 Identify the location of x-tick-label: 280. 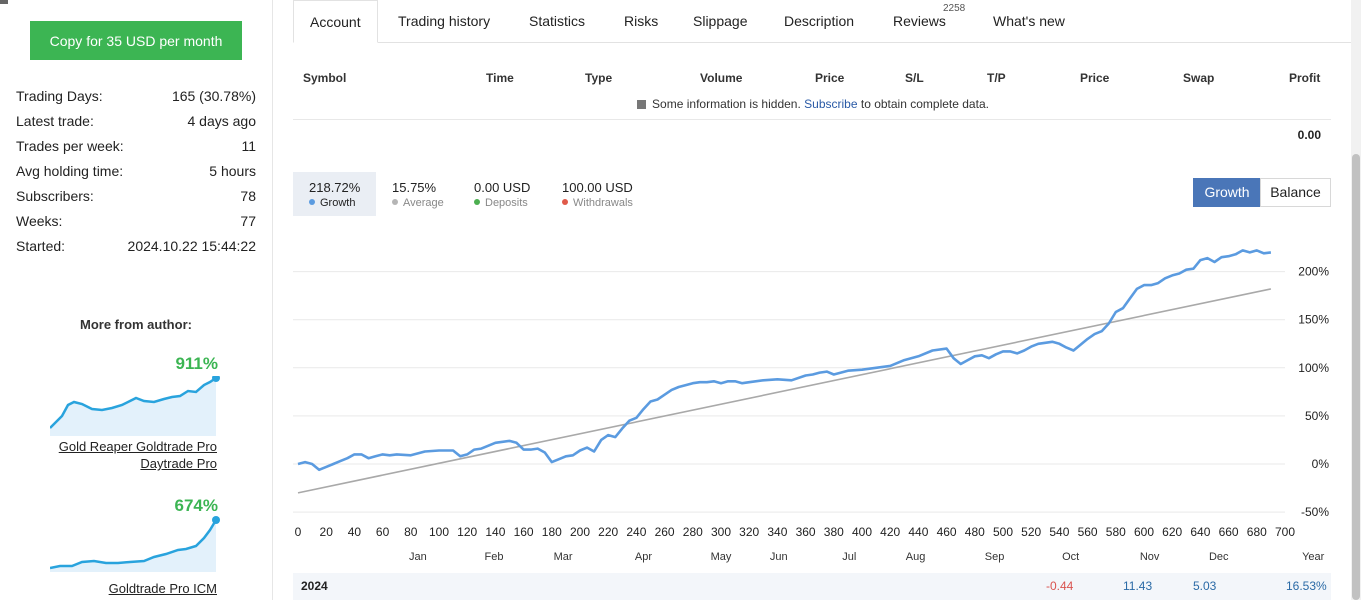
(693, 532).